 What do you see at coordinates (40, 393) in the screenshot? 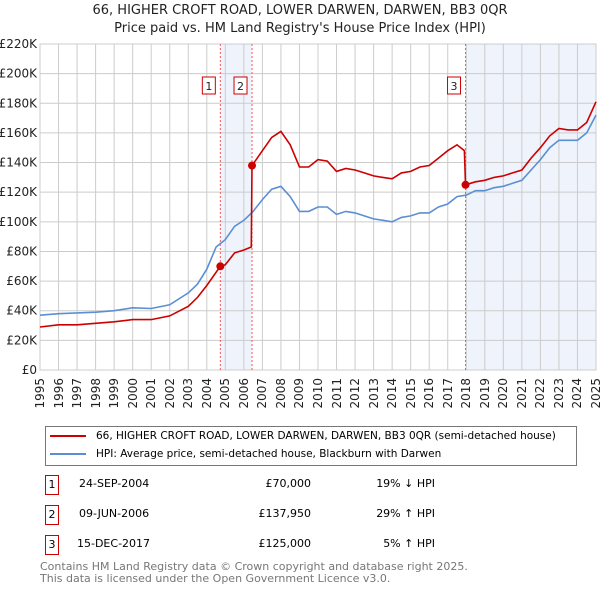
I see `x-tick-label: 1995` at bounding box center [40, 393].